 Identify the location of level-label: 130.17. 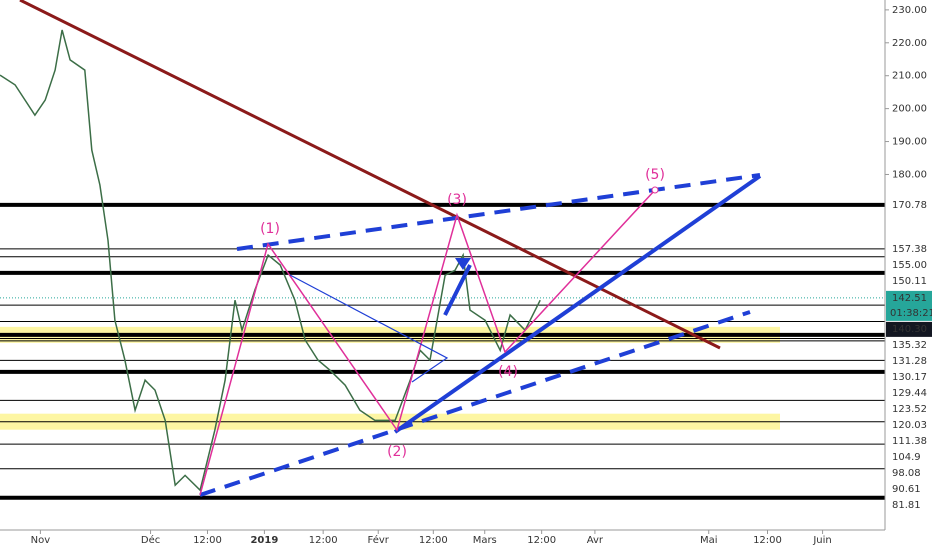
(909, 377).